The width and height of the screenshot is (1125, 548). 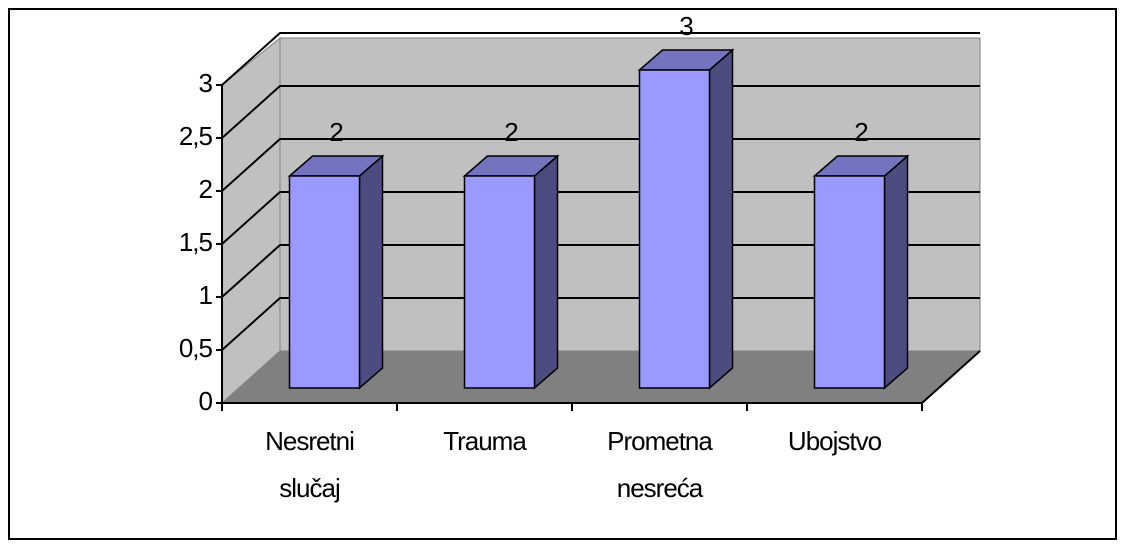 What do you see at coordinates (835, 441) in the screenshot?
I see `x-tick-label: Ubojstvo` at bounding box center [835, 441].